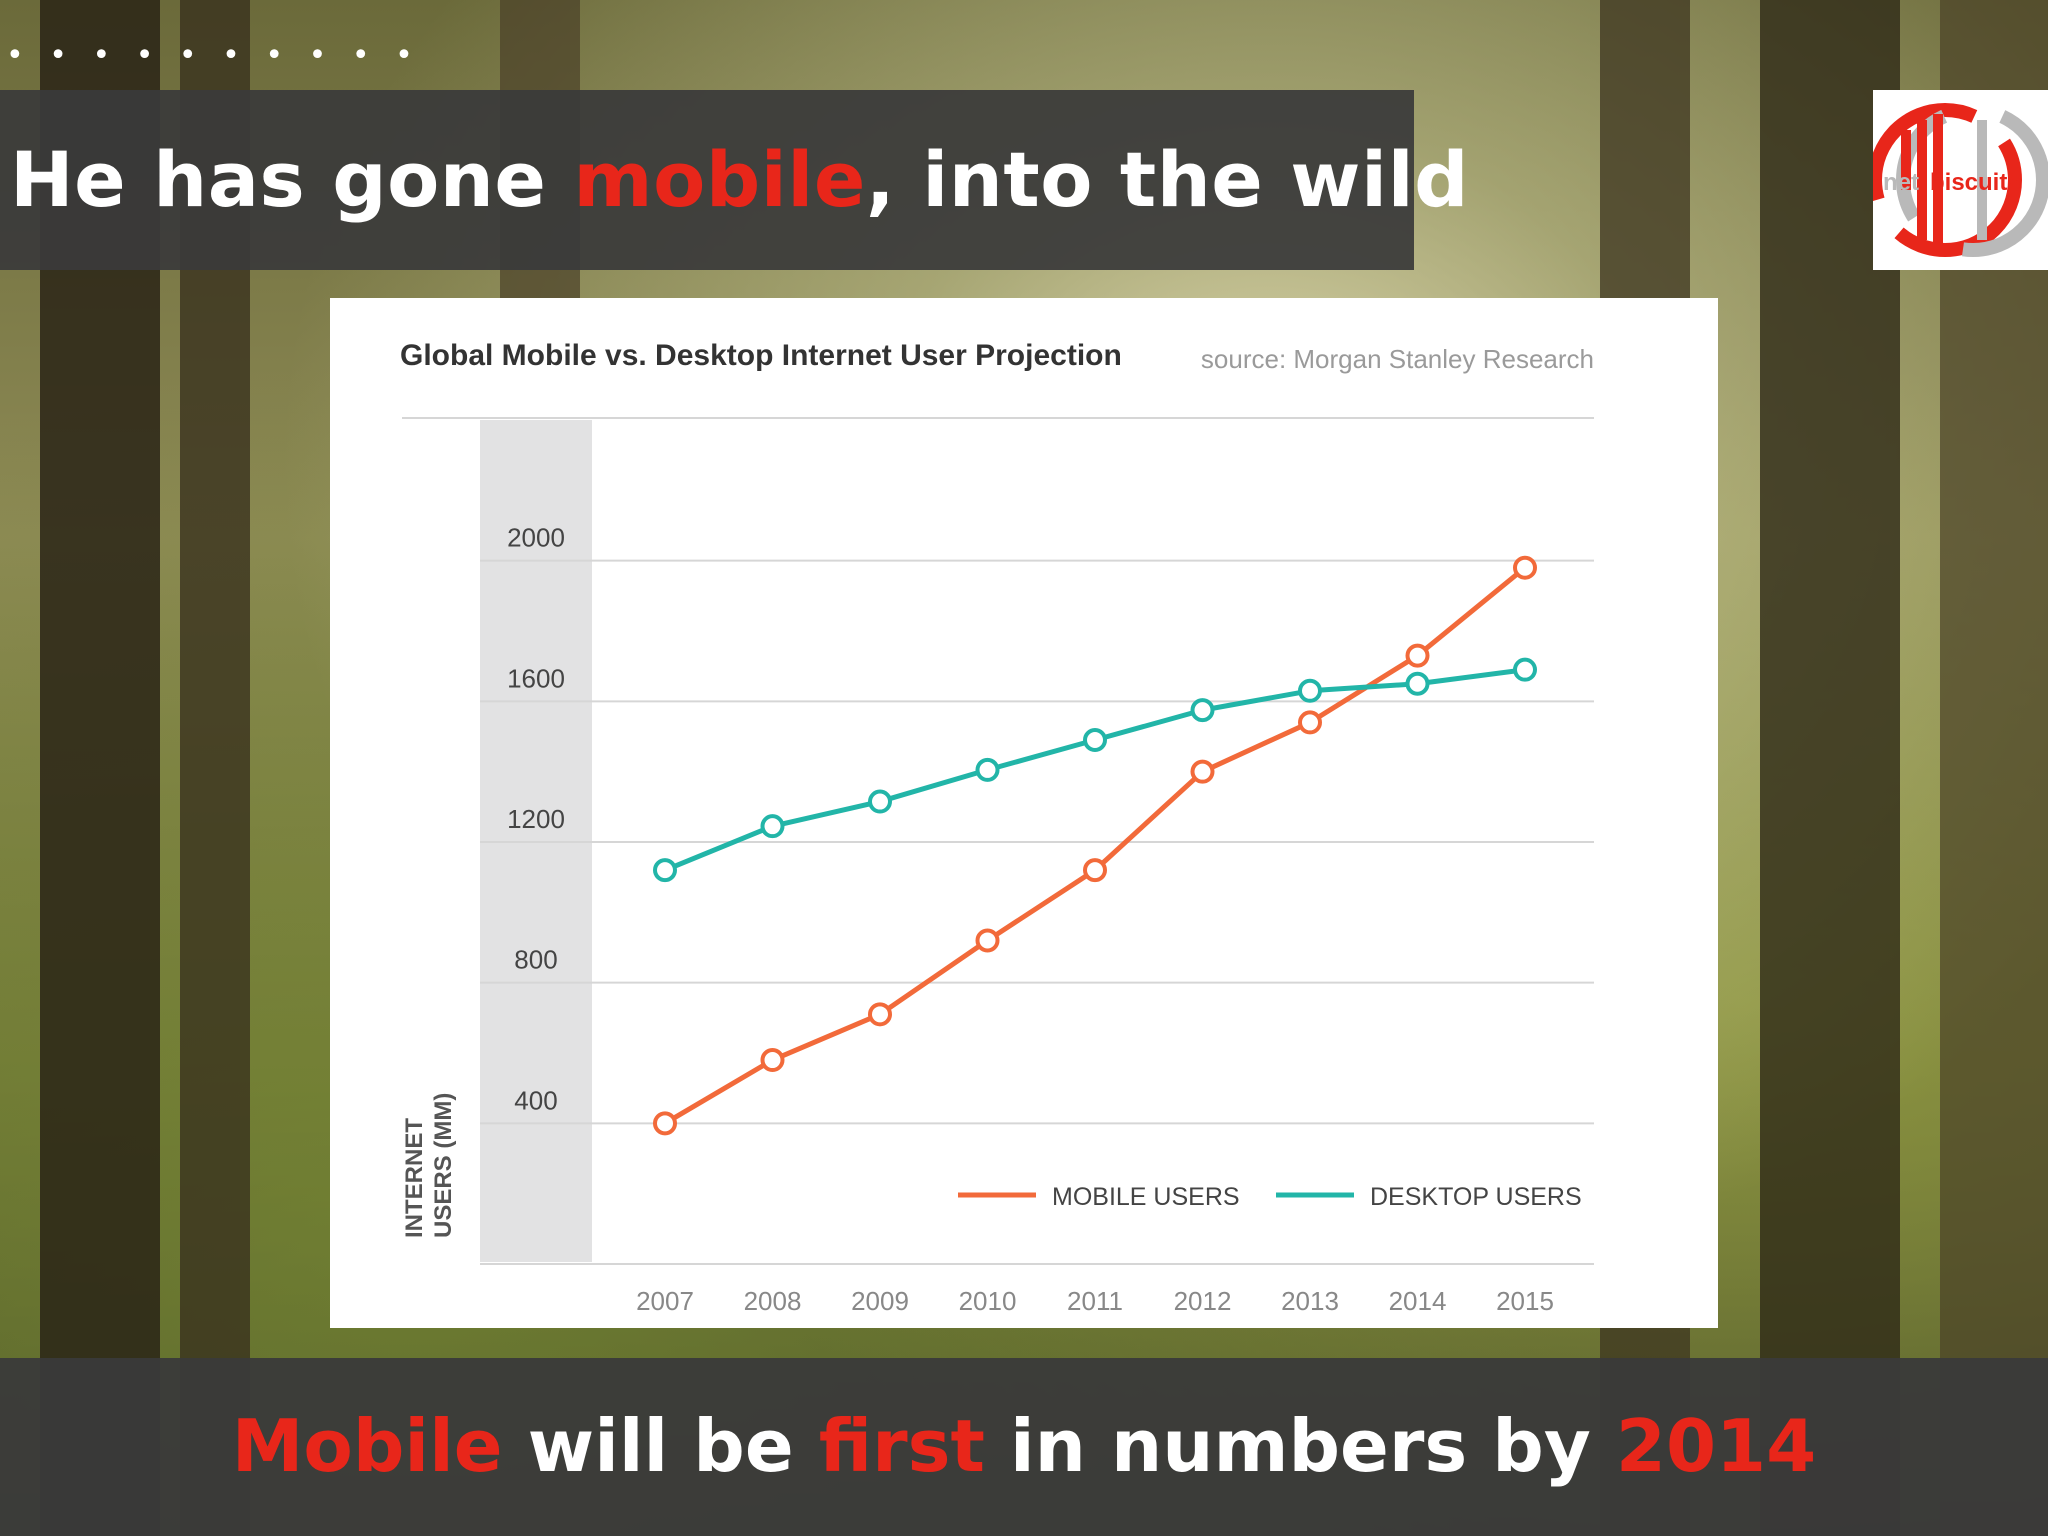  What do you see at coordinates (1417, 655) in the screenshot?
I see `point-mobile-users-2014` at bounding box center [1417, 655].